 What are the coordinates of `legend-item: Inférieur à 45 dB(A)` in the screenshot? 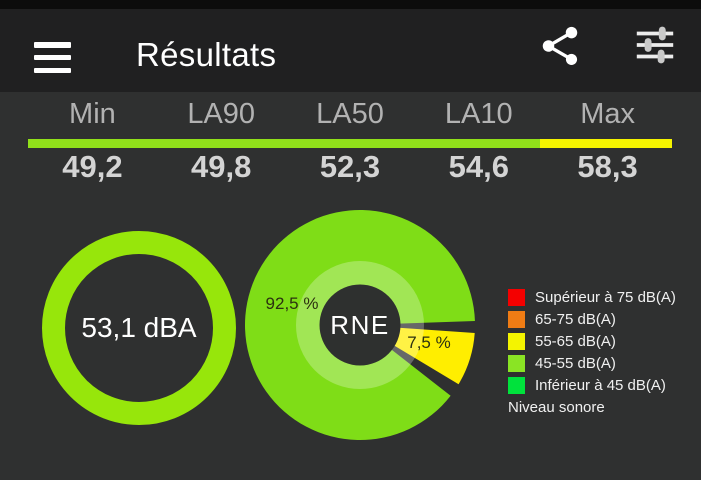 It's located at (592, 385).